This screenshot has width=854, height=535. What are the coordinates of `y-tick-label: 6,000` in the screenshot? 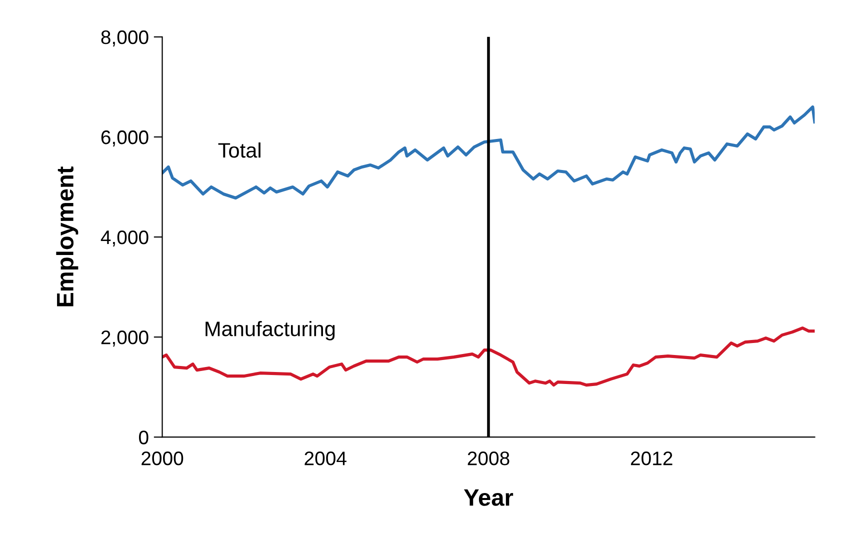 It's located at (124, 138).